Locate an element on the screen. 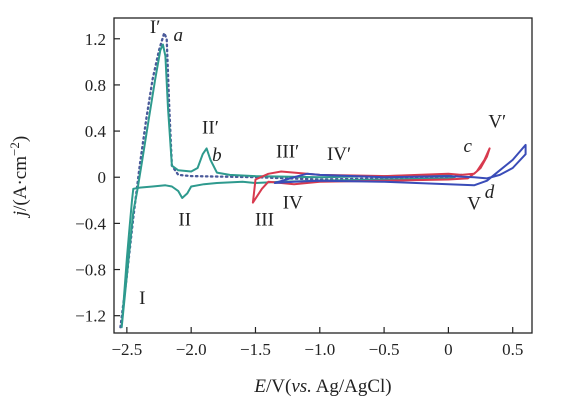 The width and height of the screenshot is (569, 417). y-tick-label: −0.4 is located at coordinates (90, 223).